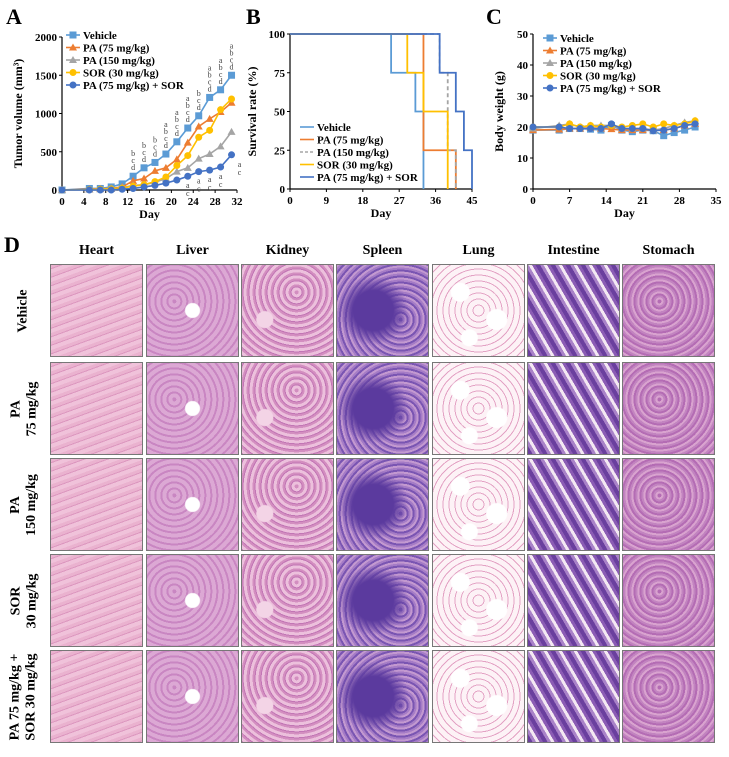 This screenshot has width=729, height=757. I want to click on x-tick-label: 28, so click(216, 202).